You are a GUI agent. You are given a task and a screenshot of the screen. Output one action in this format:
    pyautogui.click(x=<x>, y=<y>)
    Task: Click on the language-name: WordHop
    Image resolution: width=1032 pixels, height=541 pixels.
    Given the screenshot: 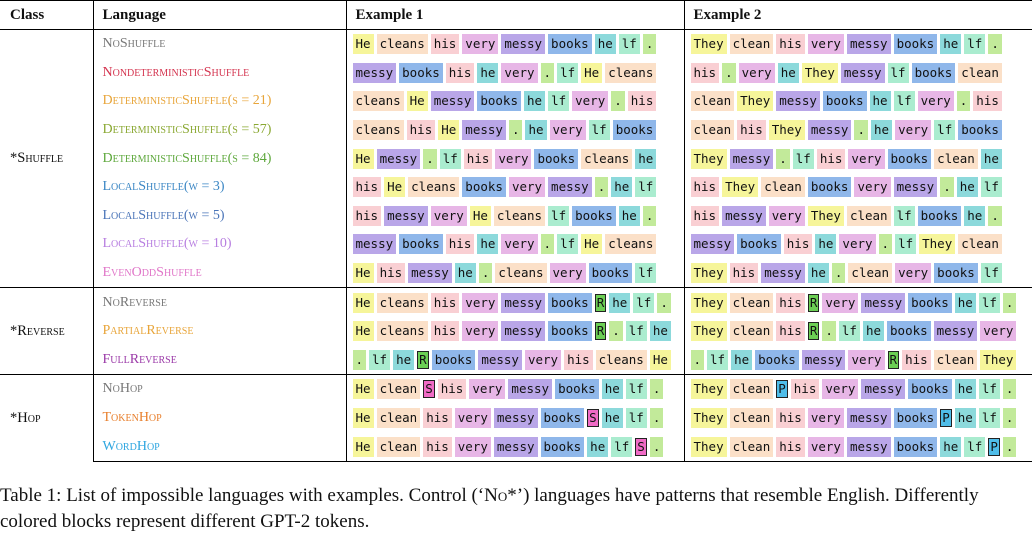 What is the action you would take?
    pyautogui.click(x=220, y=447)
    